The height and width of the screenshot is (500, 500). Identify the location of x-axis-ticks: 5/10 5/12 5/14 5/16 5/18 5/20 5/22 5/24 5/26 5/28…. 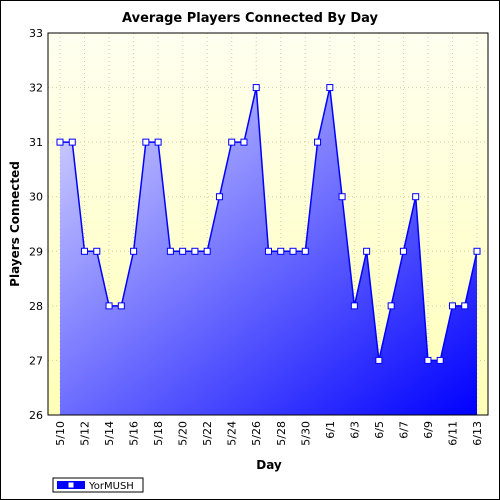
(269, 433).